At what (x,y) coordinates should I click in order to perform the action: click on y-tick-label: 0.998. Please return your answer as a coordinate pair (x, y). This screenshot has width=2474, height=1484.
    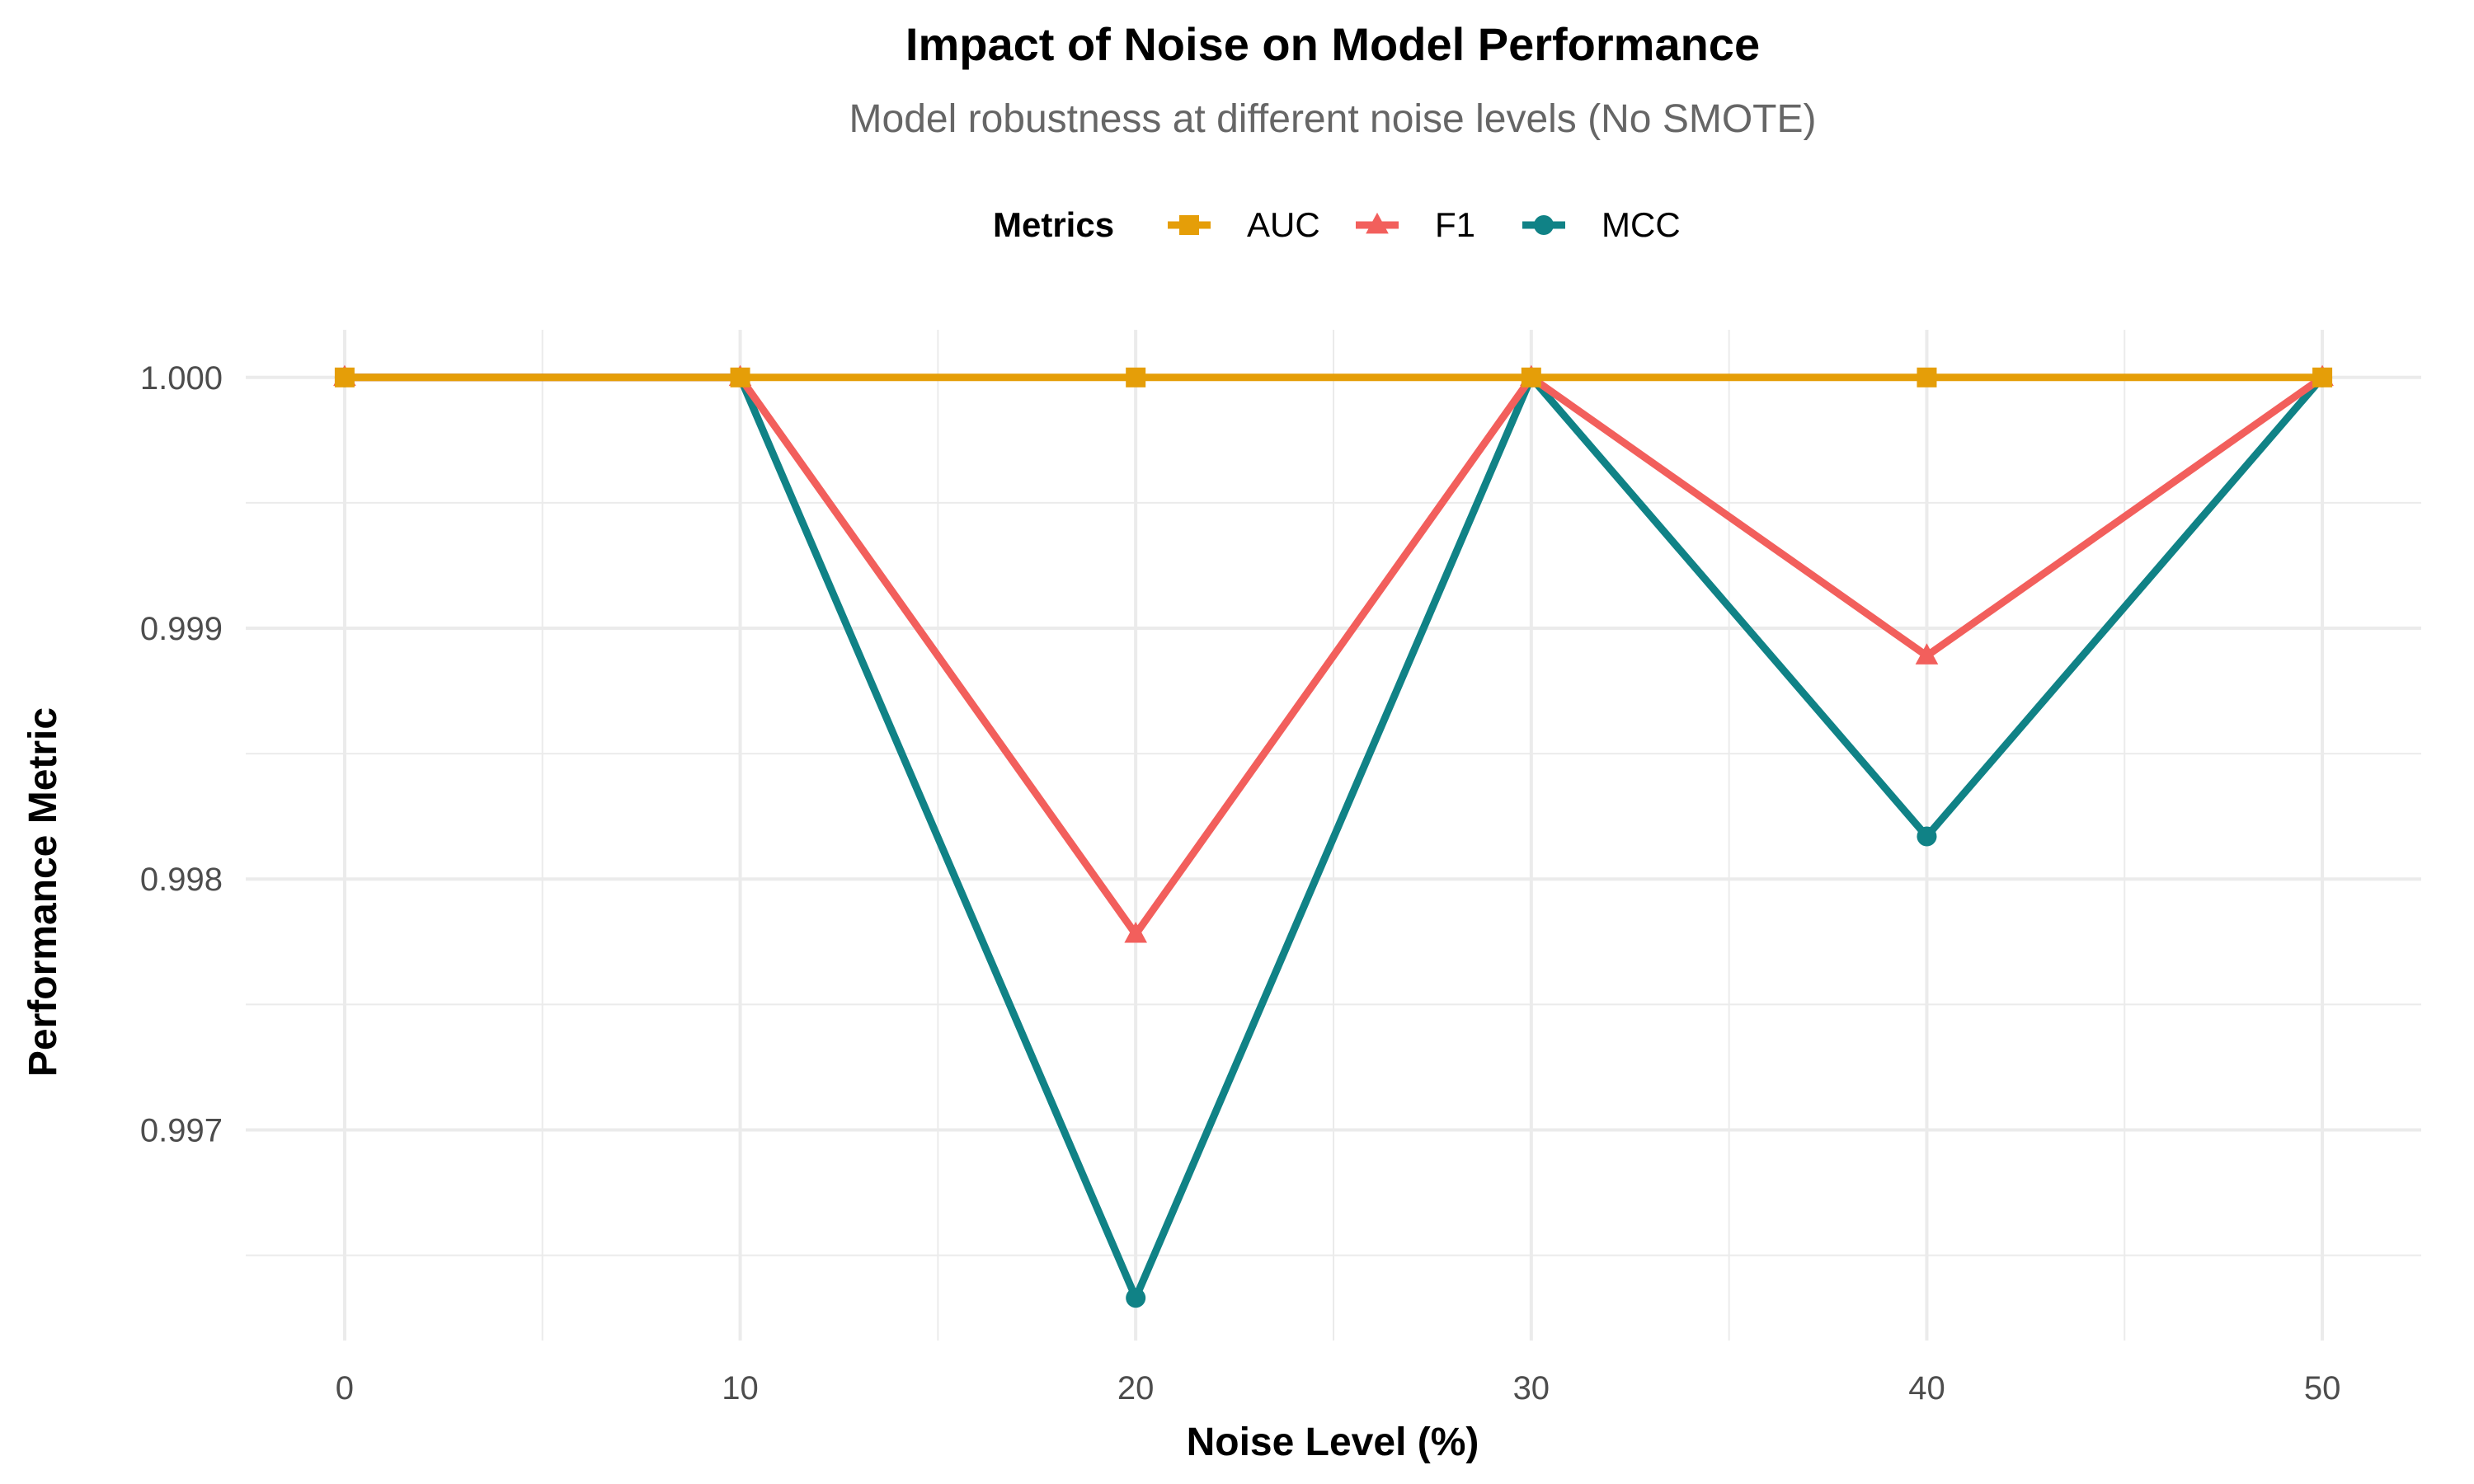
    Looking at the image, I should click on (181, 880).